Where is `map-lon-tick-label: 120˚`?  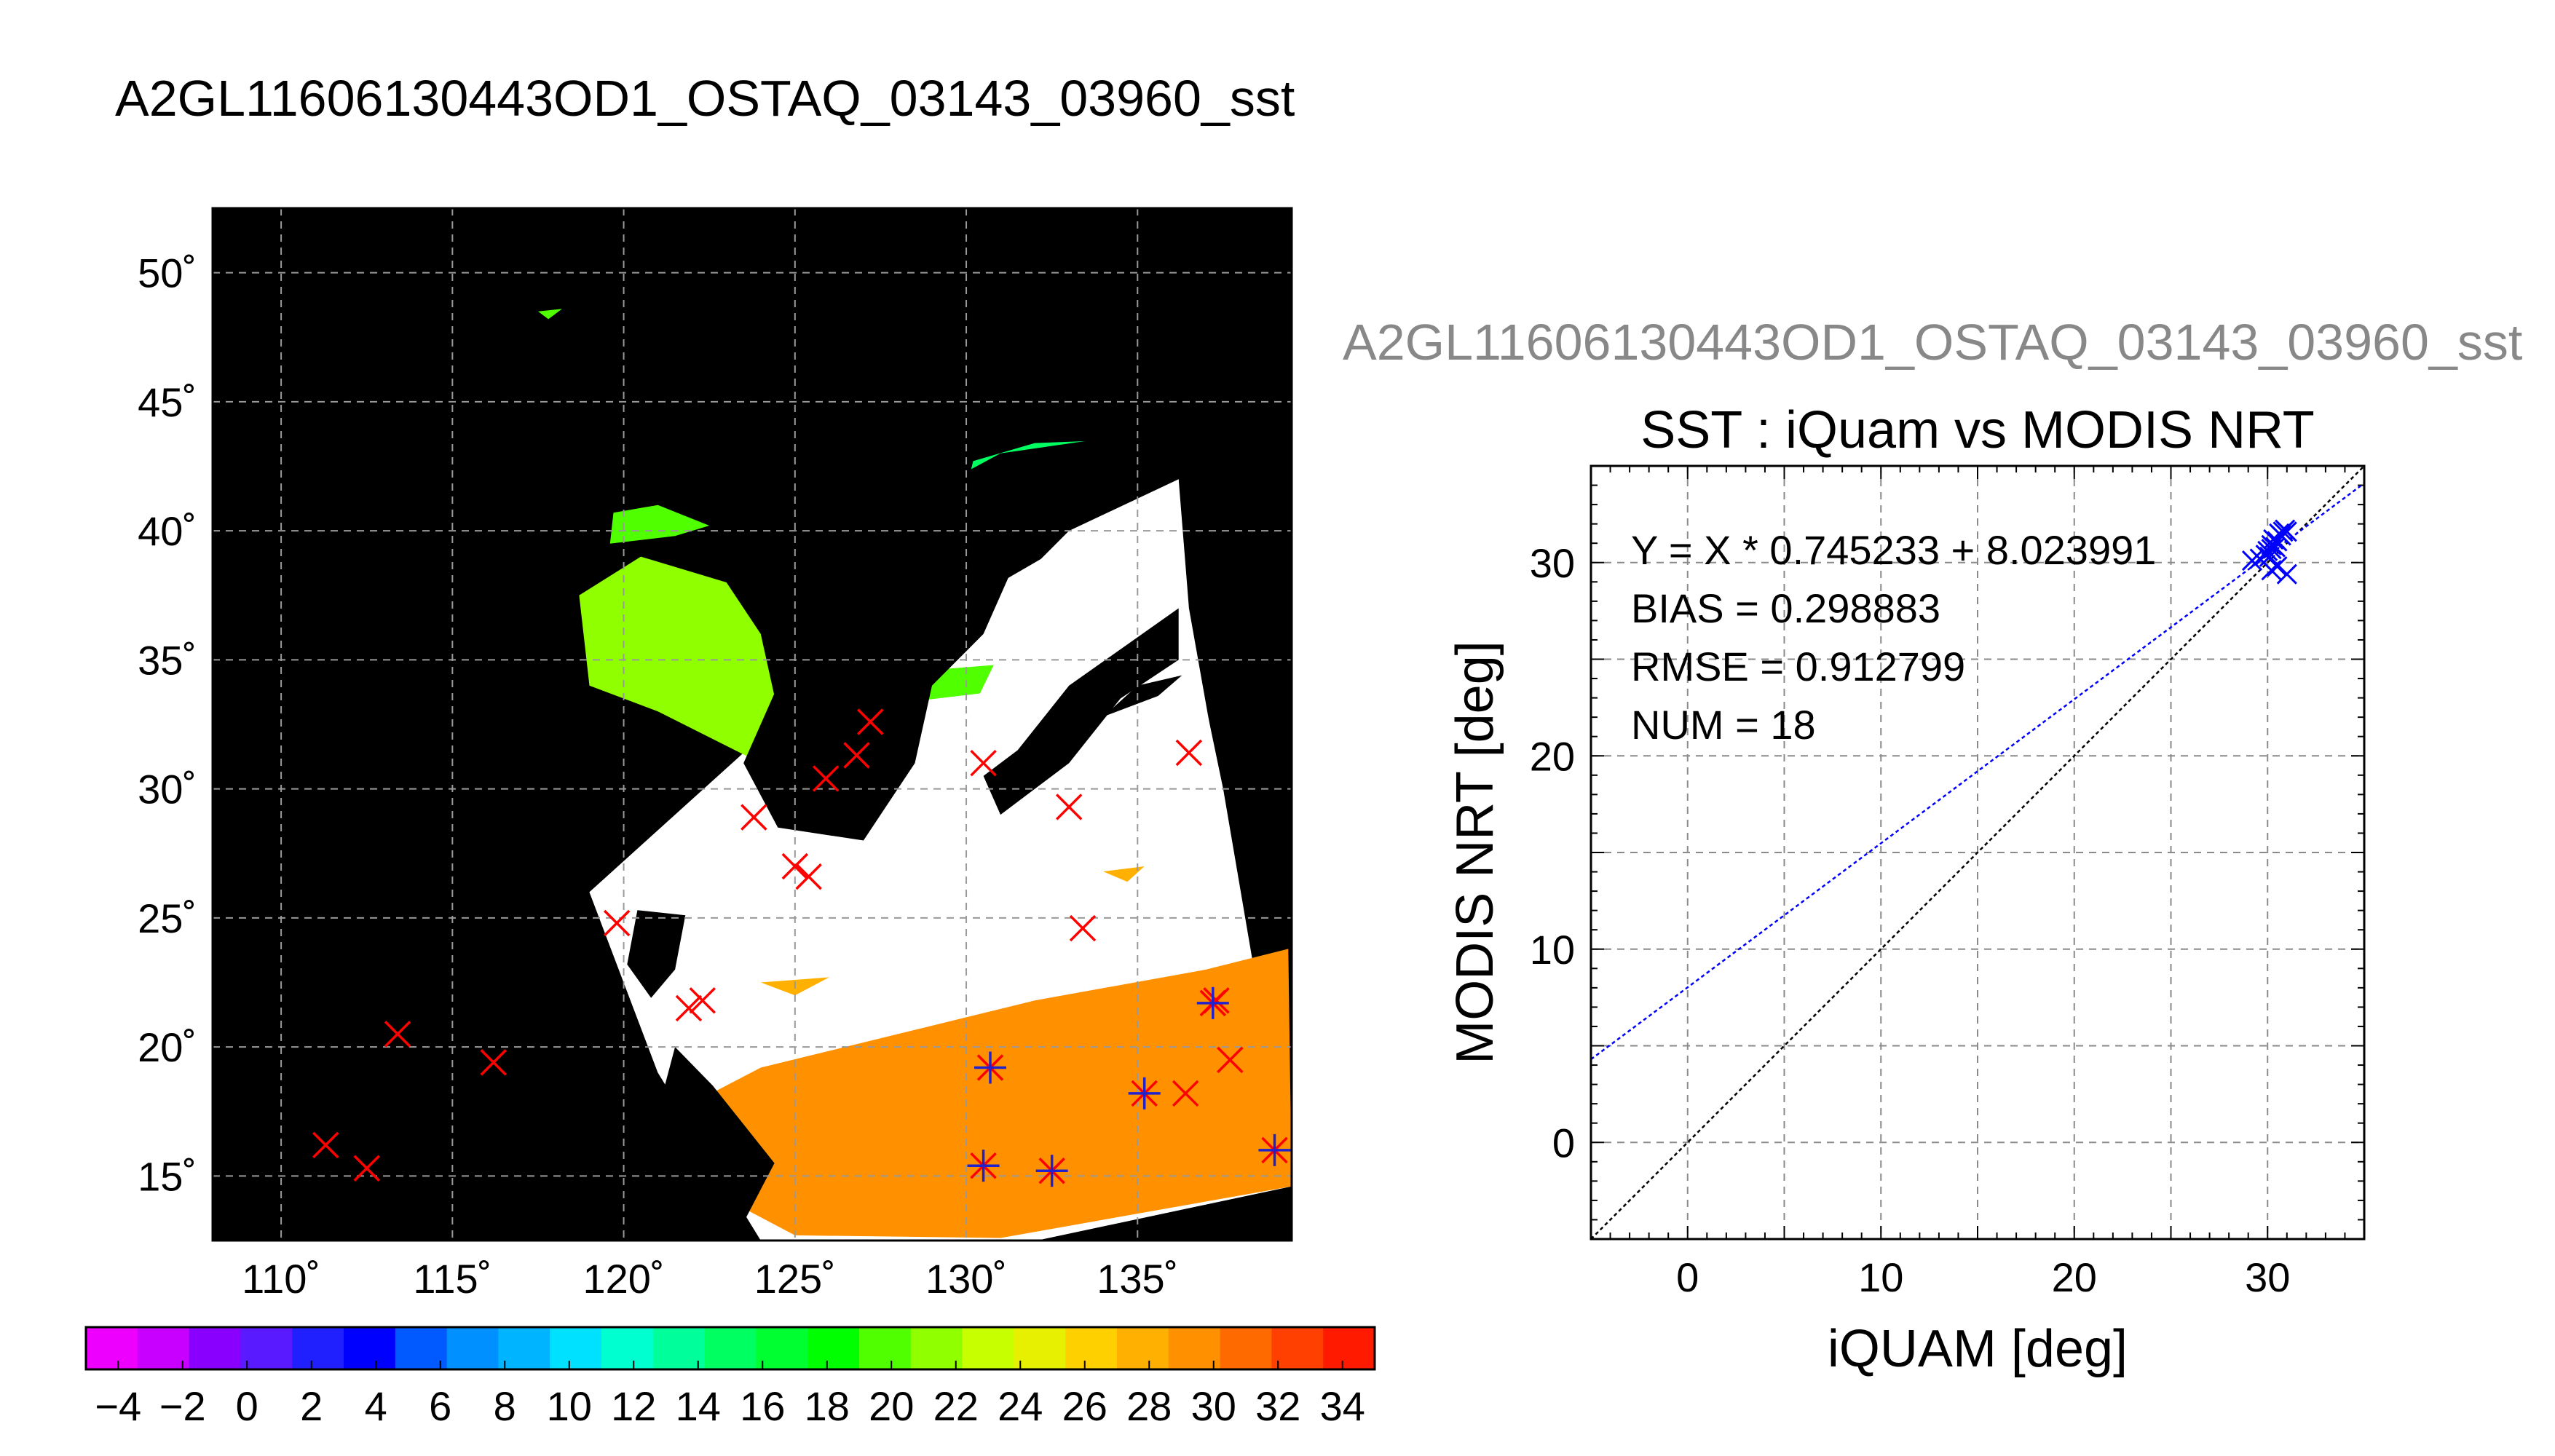 map-lon-tick-label: 120˚ is located at coordinates (624, 1279).